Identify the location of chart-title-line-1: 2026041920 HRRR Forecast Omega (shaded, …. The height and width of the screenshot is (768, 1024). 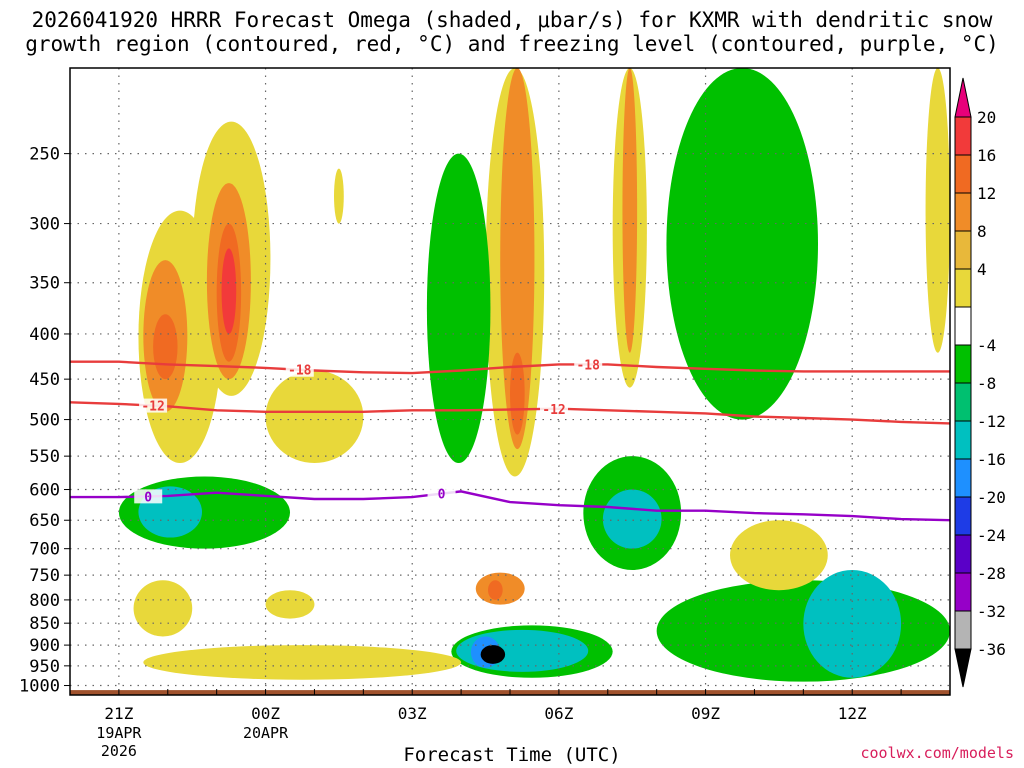
(512, 20).